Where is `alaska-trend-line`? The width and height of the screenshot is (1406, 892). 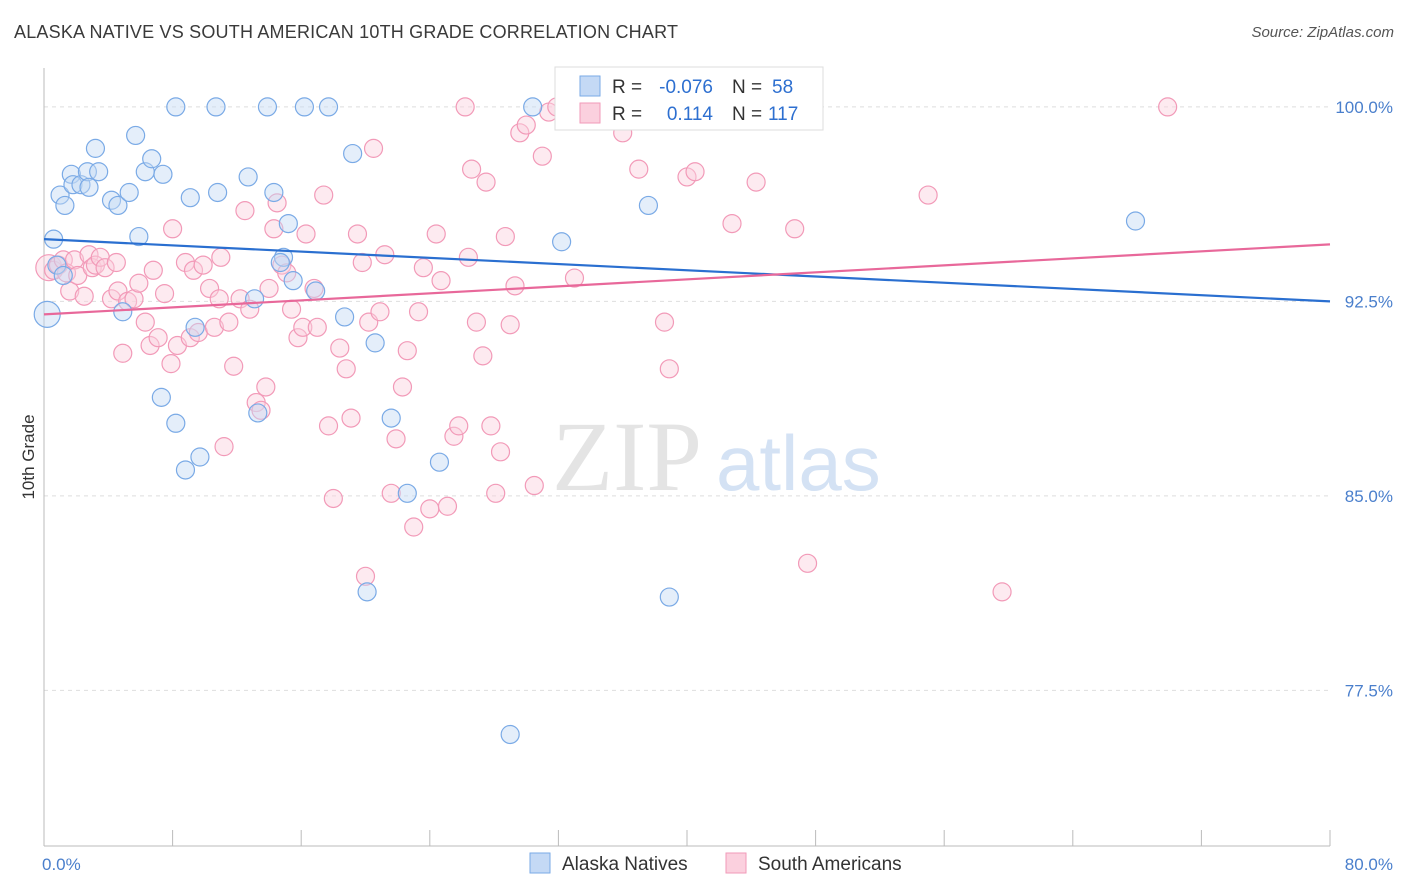
alaska-trend-line is located at coordinates (687, 270).